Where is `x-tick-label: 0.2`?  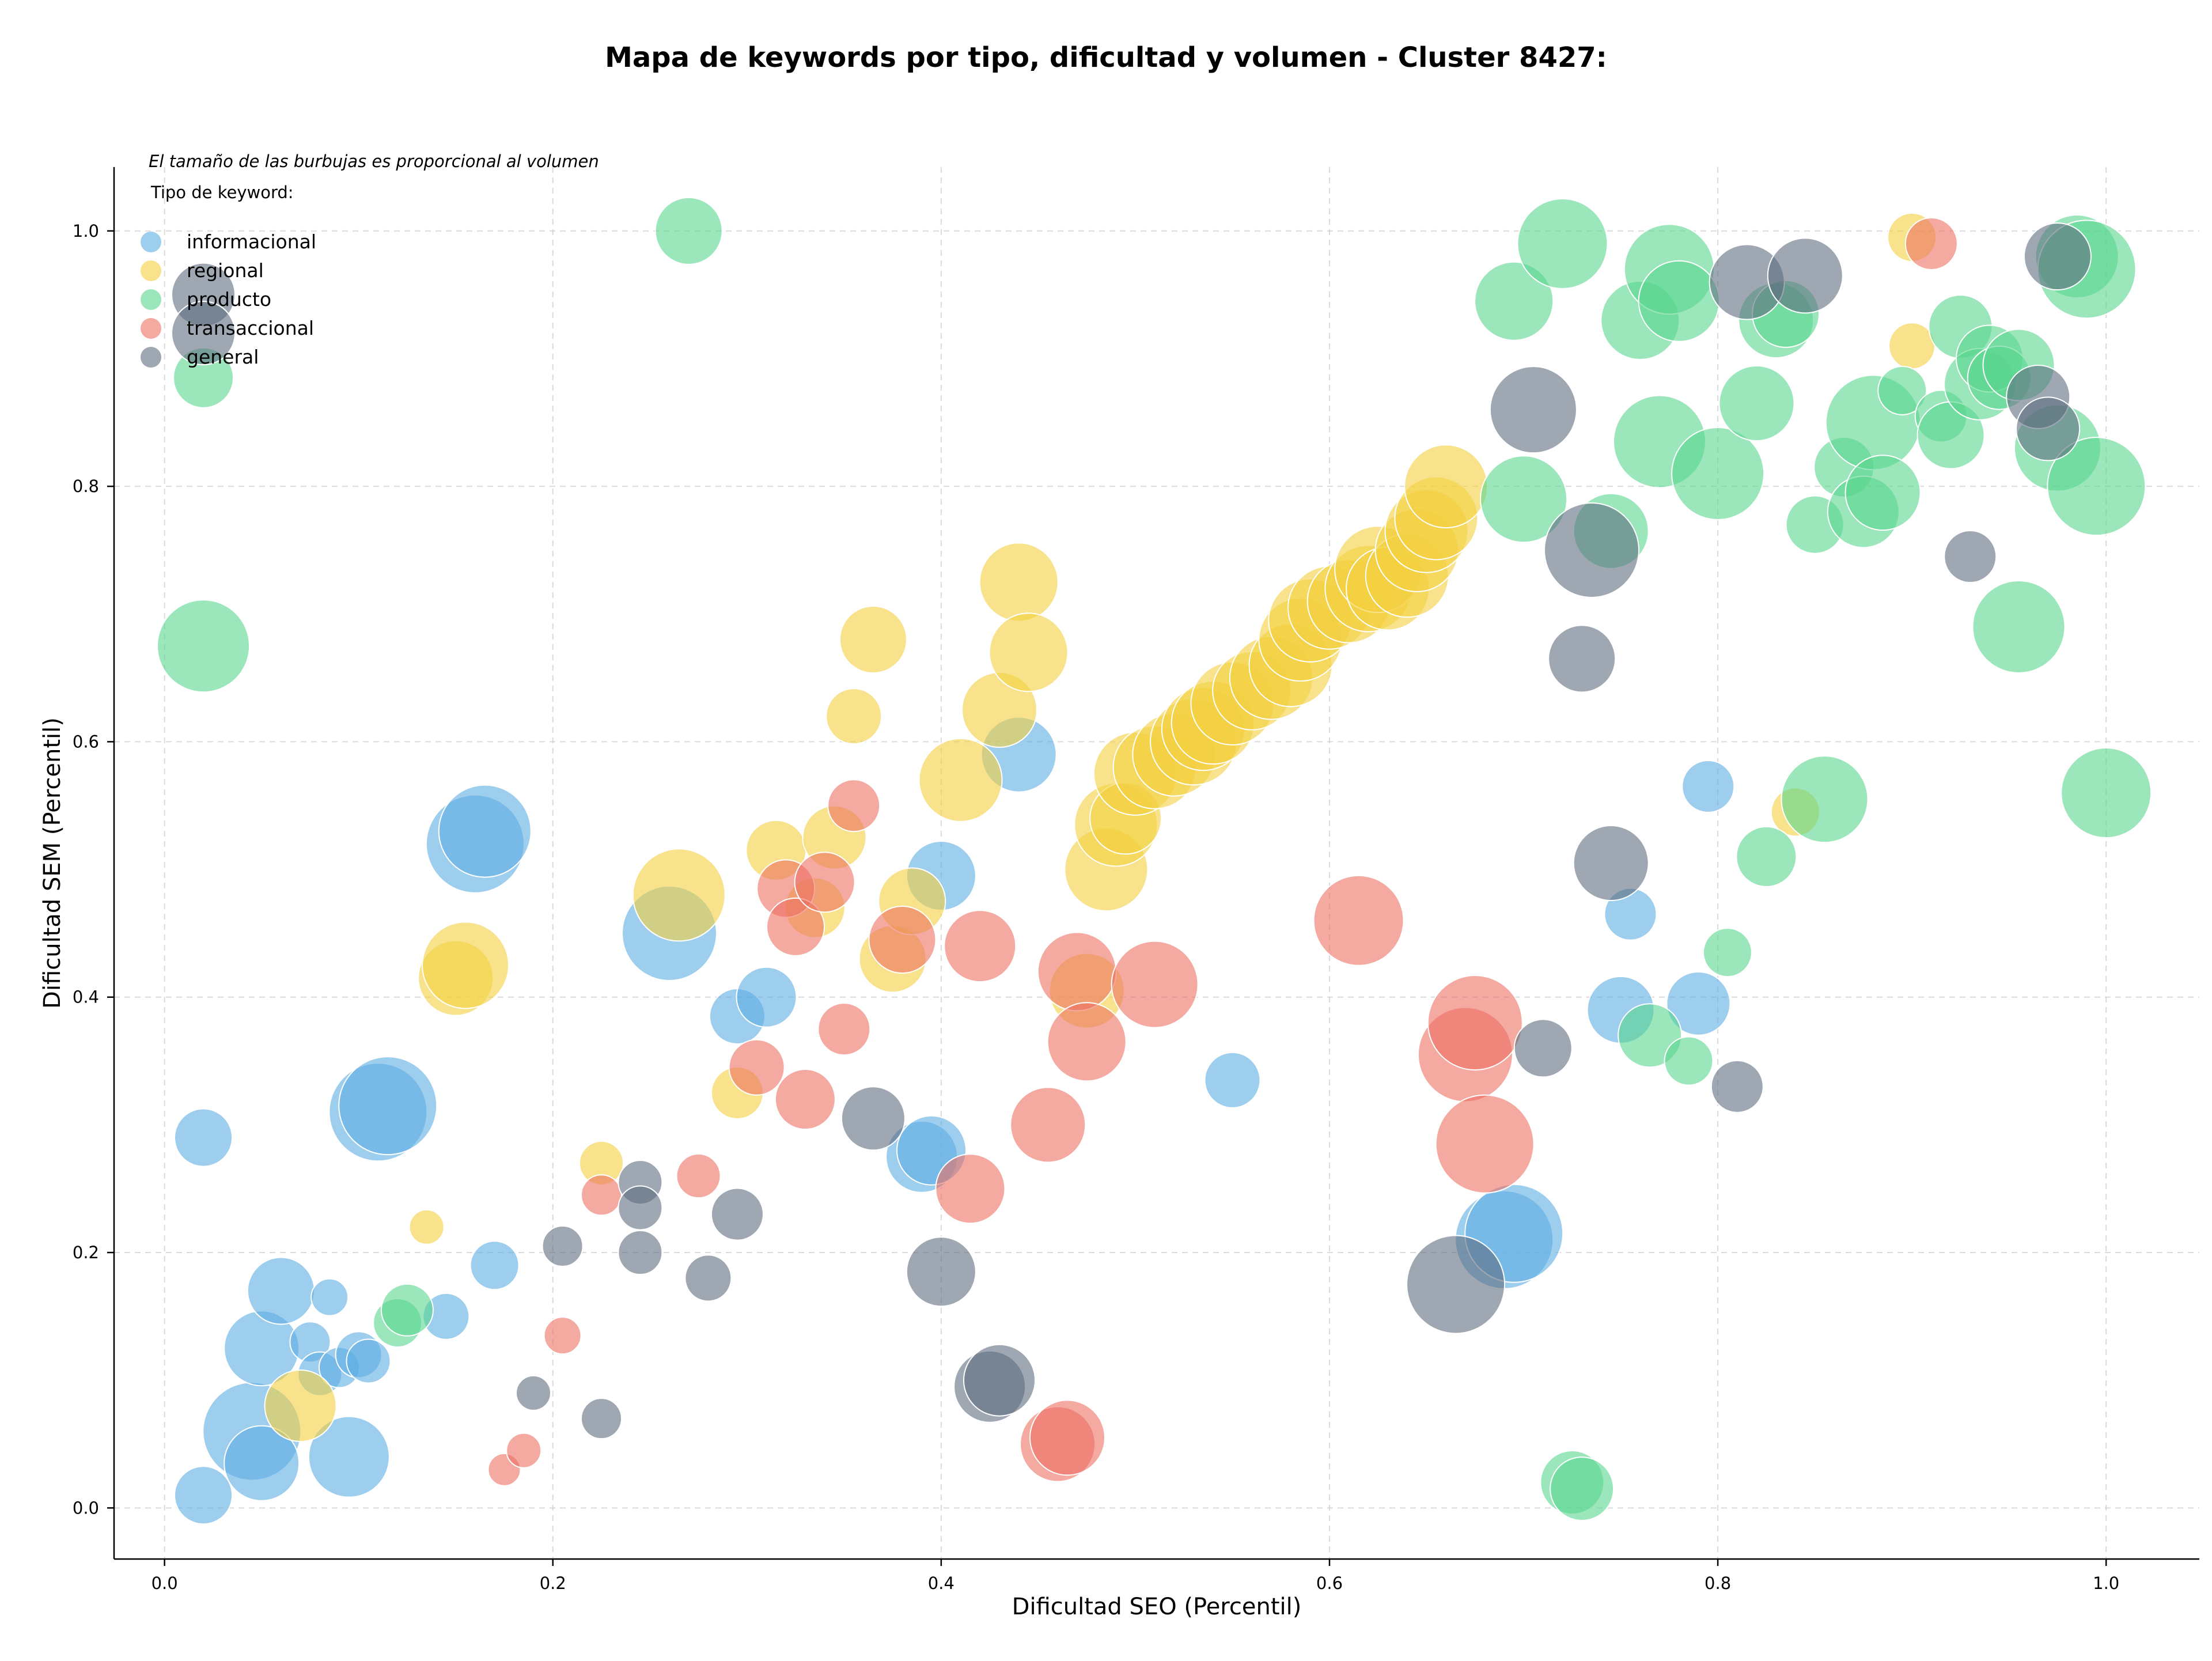 x-tick-label: 0.2 is located at coordinates (553, 1583).